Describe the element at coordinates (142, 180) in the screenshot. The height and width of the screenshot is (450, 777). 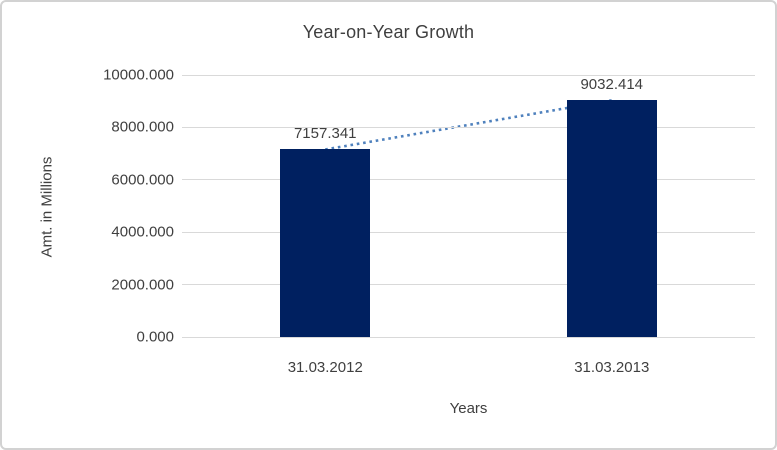
I see `y-tick-label: 6000.000` at that location.